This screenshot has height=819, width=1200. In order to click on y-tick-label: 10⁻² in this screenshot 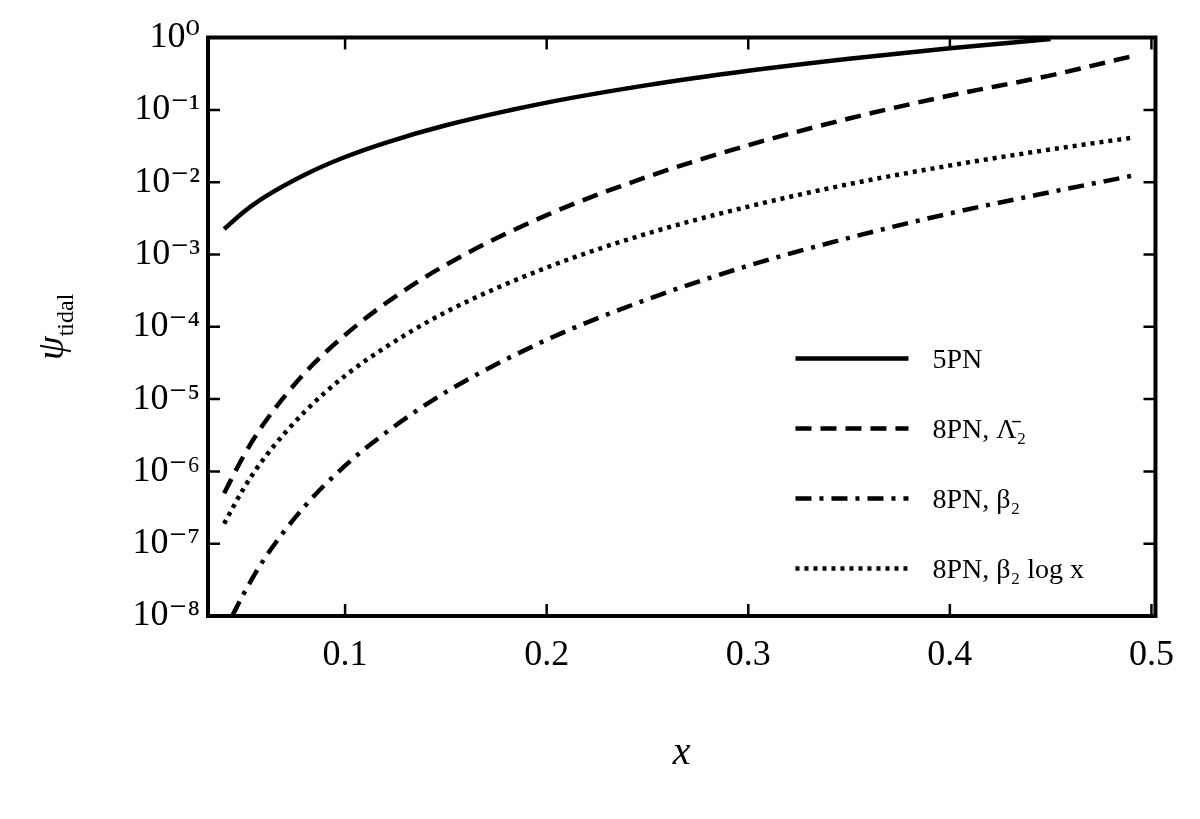, I will do `click(167, 179)`.